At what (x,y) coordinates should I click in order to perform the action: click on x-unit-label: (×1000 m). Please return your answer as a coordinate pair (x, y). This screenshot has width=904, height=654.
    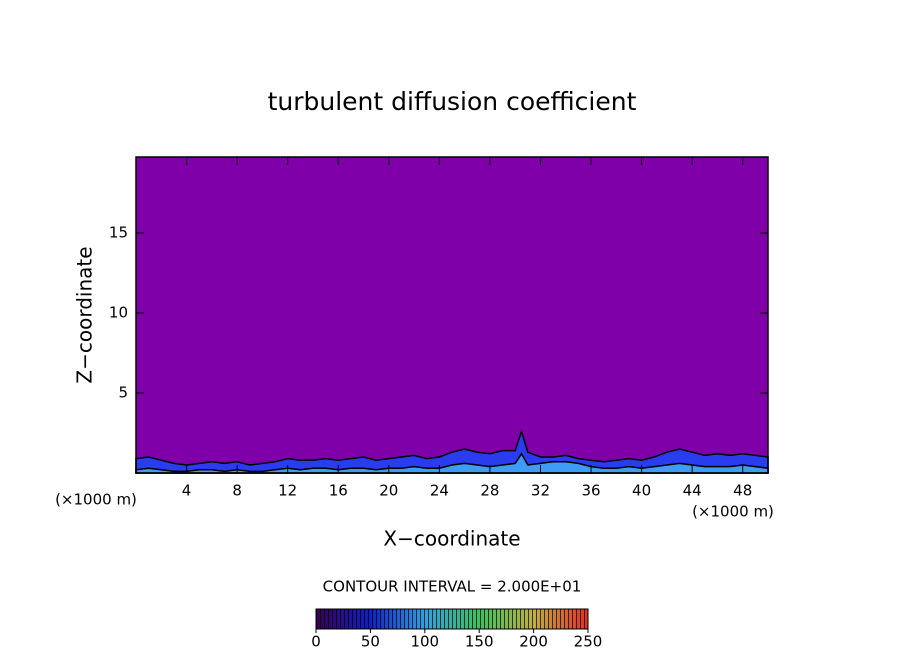
    Looking at the image, I should click on (733, 512).